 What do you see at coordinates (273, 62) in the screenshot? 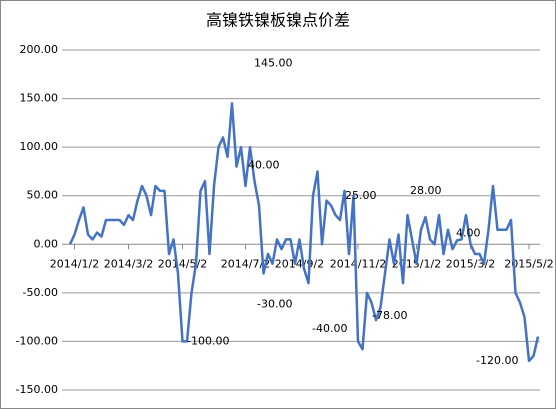
I see `annotation: 145.00` at bounding box center [273, 62].